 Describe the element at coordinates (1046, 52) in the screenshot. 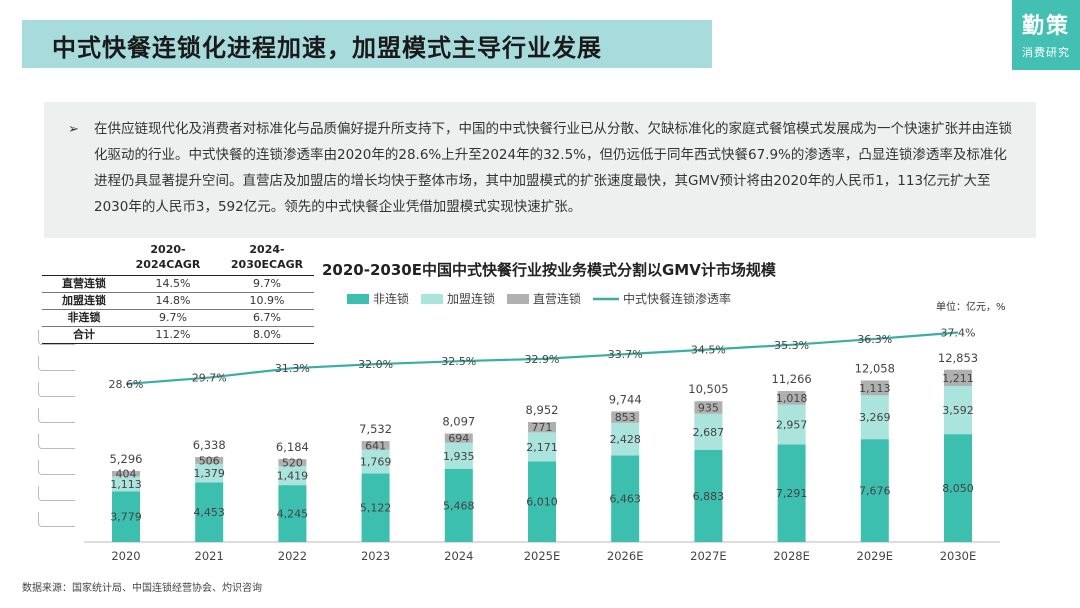

I see `logo-sub-text: 消费研究` at that location.